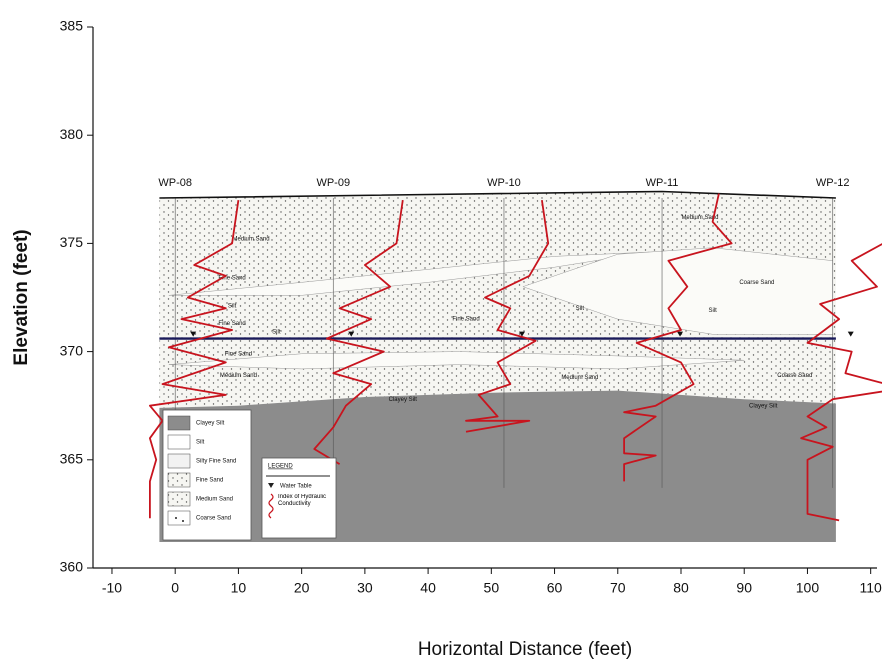 The height and width of the screenshot is (667, 882). I want to click on well-label: WP-11, so click(662, 183).